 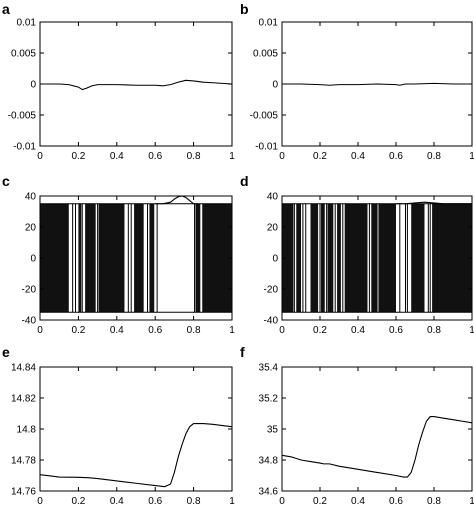 What do you see at coordinates (264, 116) in the screenshot?
I see `y-tick-label-b-1: -0.005` at bounding box center [264, 116].